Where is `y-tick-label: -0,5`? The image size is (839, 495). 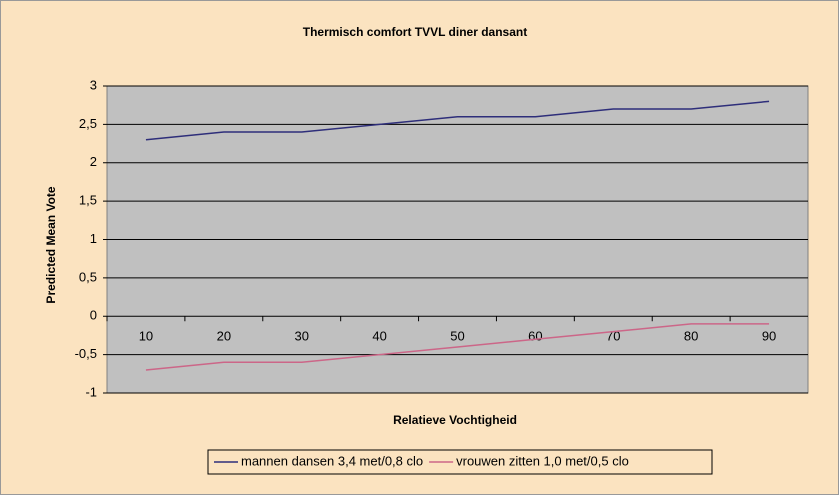
y-tick-label: -0,5 is located at coordinates (86, 353).